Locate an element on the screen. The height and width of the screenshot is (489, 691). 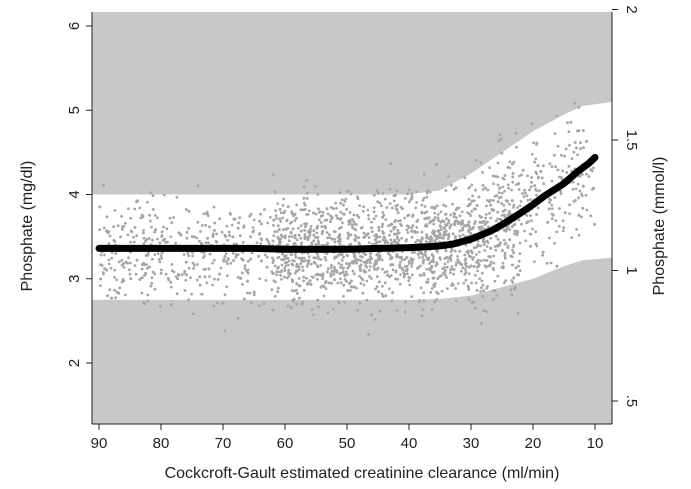
x-tick-label: 80 is located at coordinates (161, 443).